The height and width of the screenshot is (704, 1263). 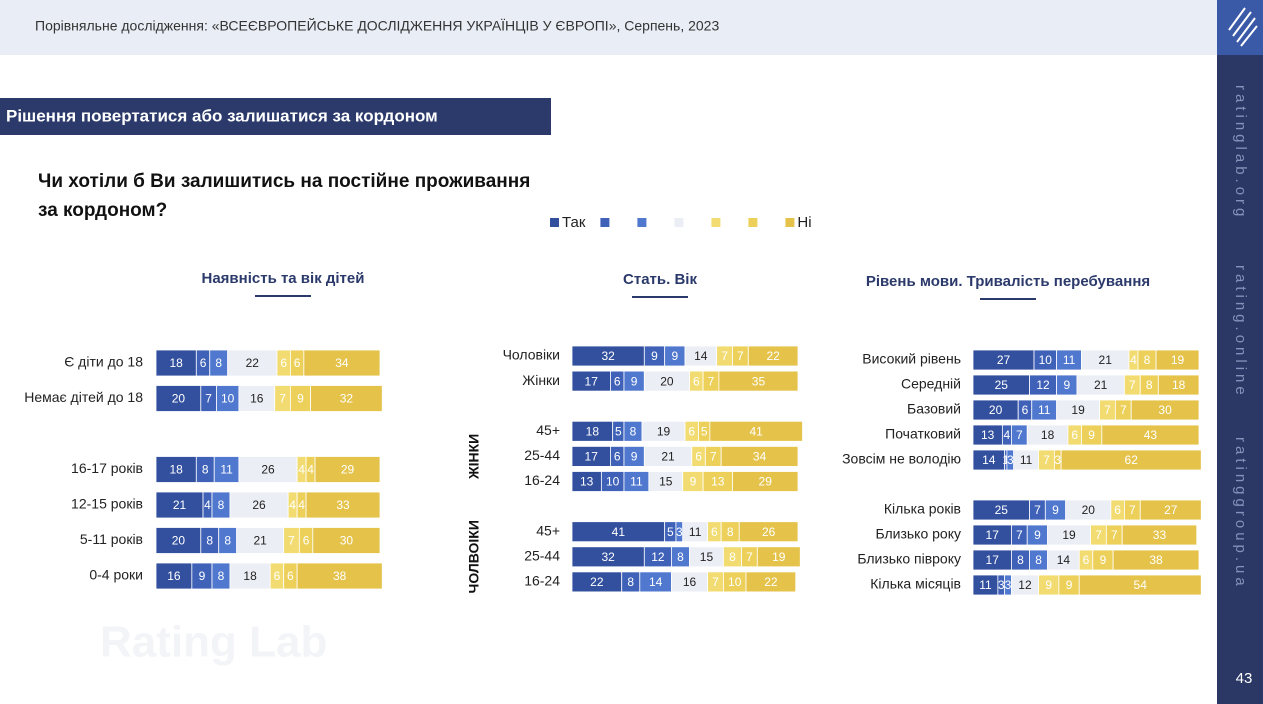 I want to click on legend-label: Ні, so click(x=804, y=222).